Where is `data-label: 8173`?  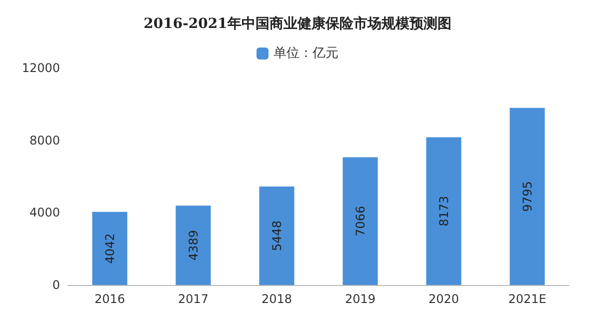 data-label: 8173 is located at coordinates (443, 211).